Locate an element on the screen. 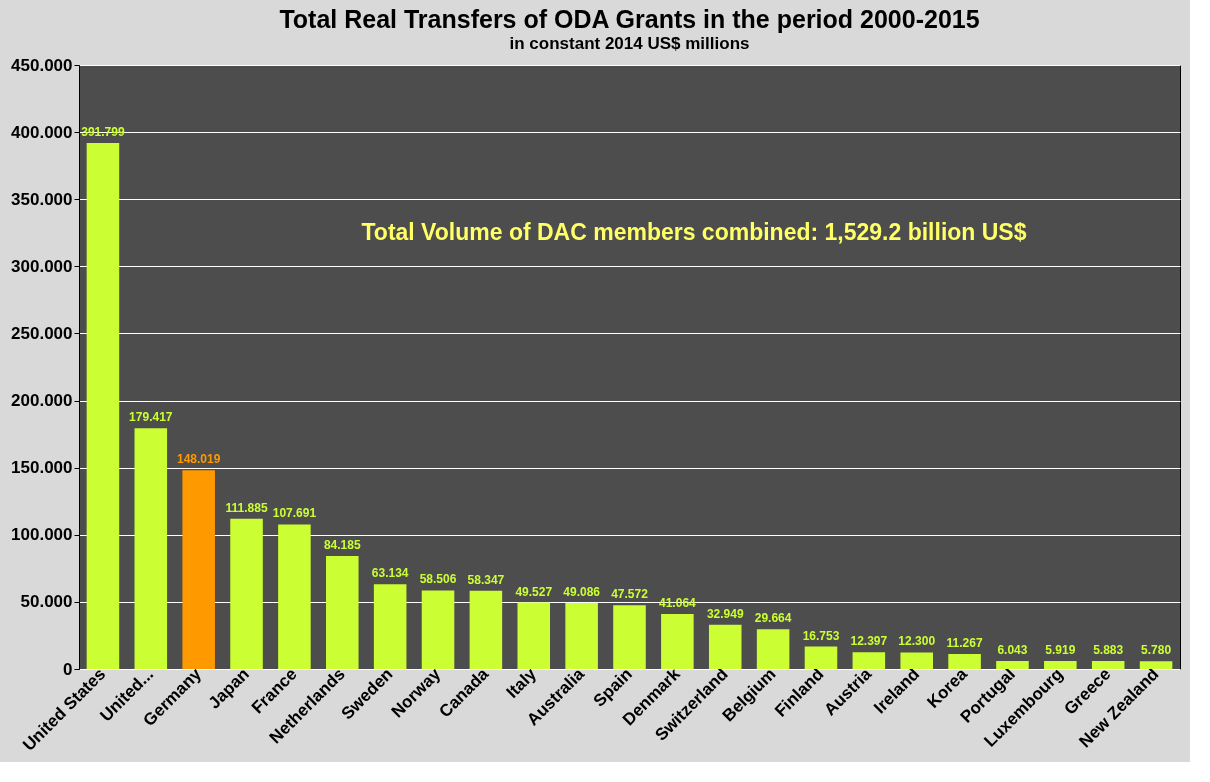 The height and width of the screenshot is (782, 1210). data-label: 58.506 is located at coordinates (438, 579).